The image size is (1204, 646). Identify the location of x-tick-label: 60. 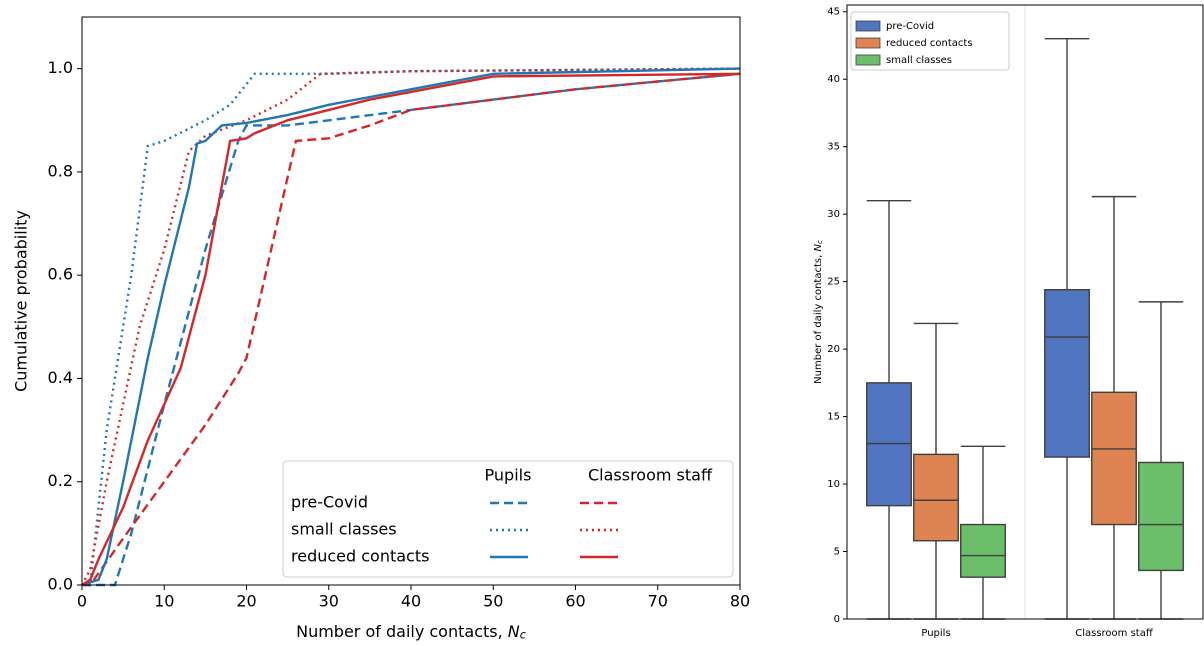
(575, 601).